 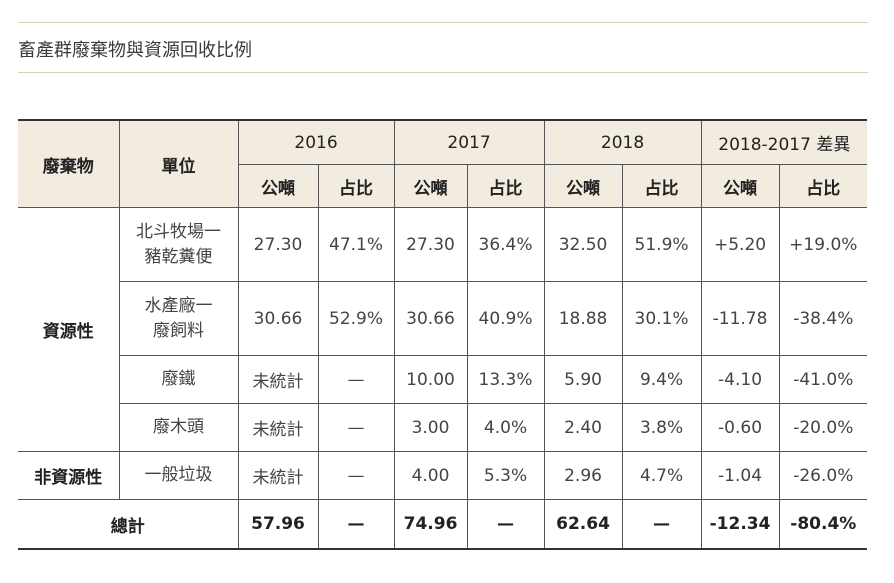 I want to click on item-cell: 廢鐵, so click(x=179, y=379).